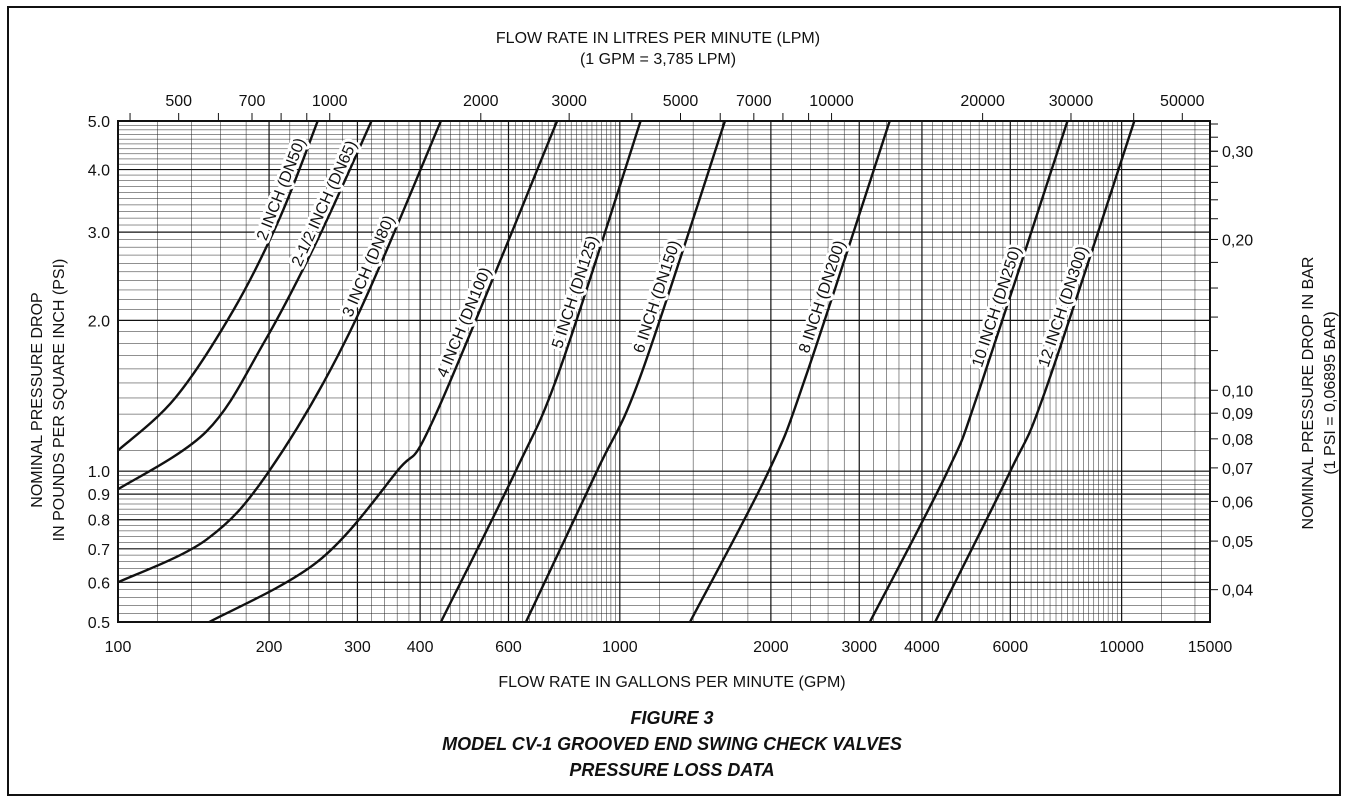 The image size is (1348, 796). What do you see at coordinates (671, 718) in the screenshot?
I see `figure-number: FIGURE 3` at bounding box center [671, 718].